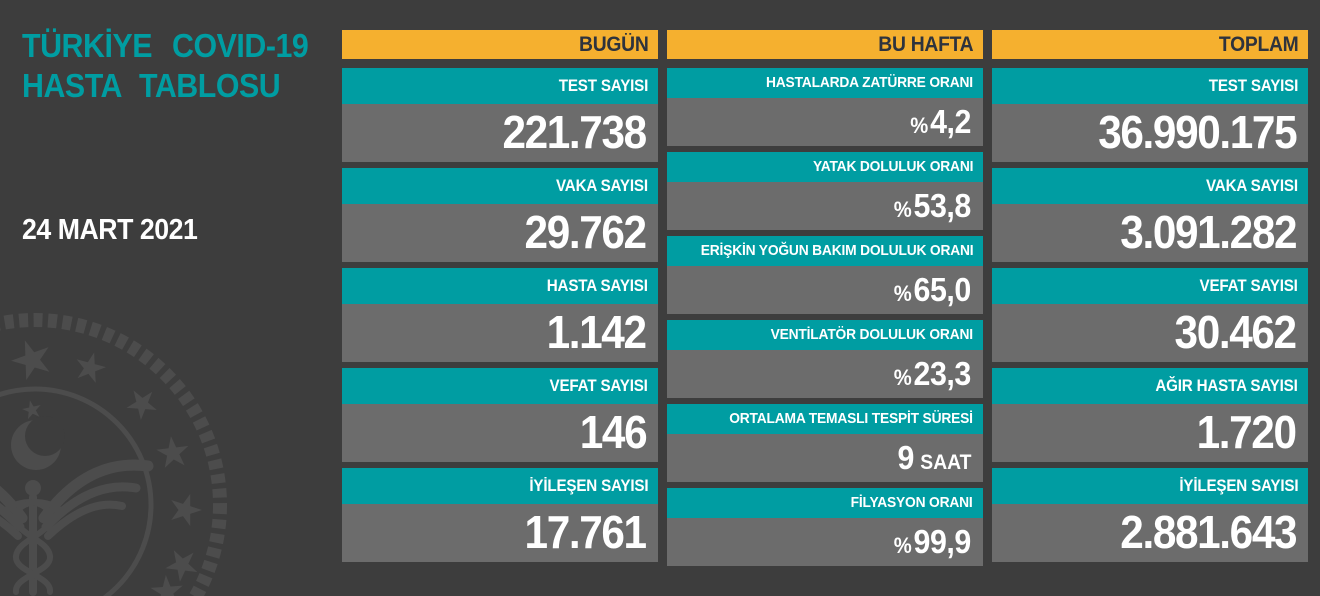 The height and width of the screenshot is (596, 1320). What do you see at coordinates (1150, 386) in the screenshot?
I see `stat-label: AĞIR HASTA SAYISI` at bounding box center [1150, 386].